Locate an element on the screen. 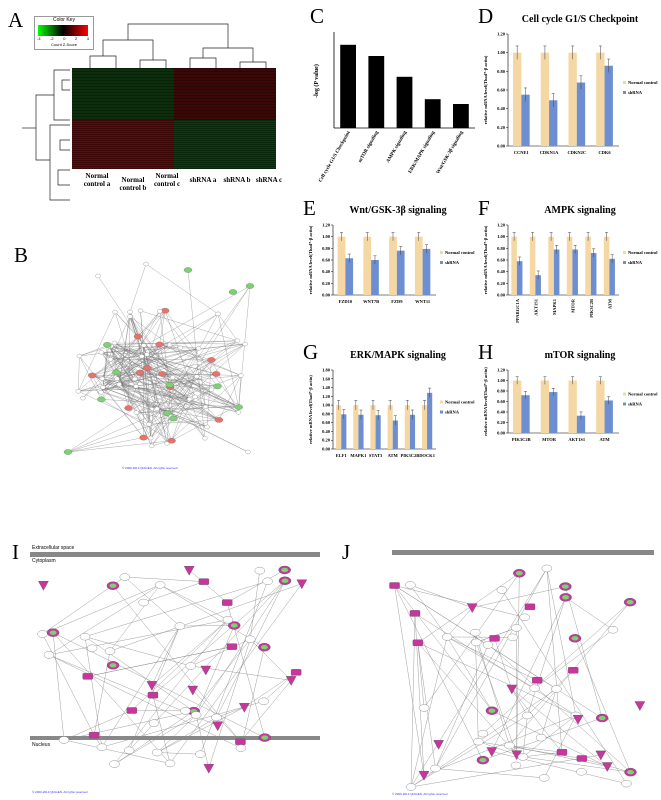 The width and height of the screenshot is (661, 800). category-label: ATM is located at coordinates (609, 303).